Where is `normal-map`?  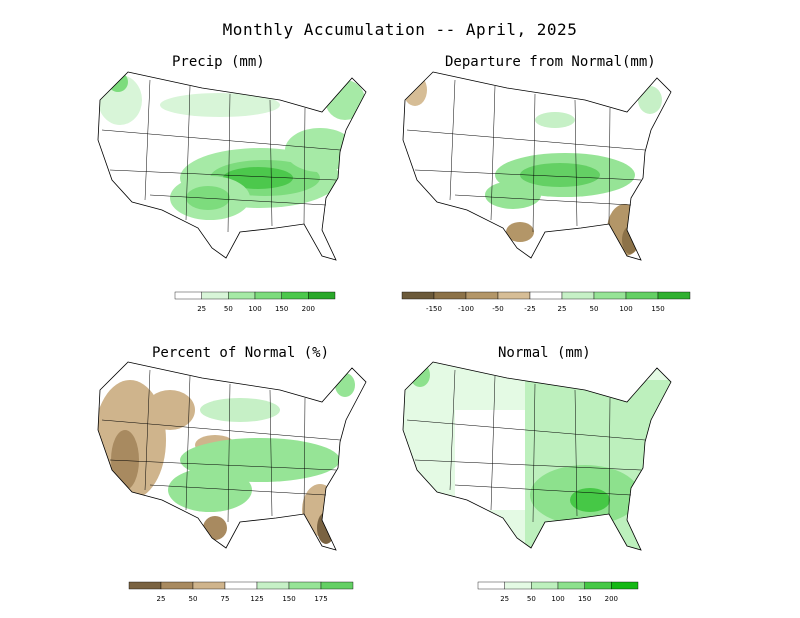 normal-map is located at coordinates (537, 456).